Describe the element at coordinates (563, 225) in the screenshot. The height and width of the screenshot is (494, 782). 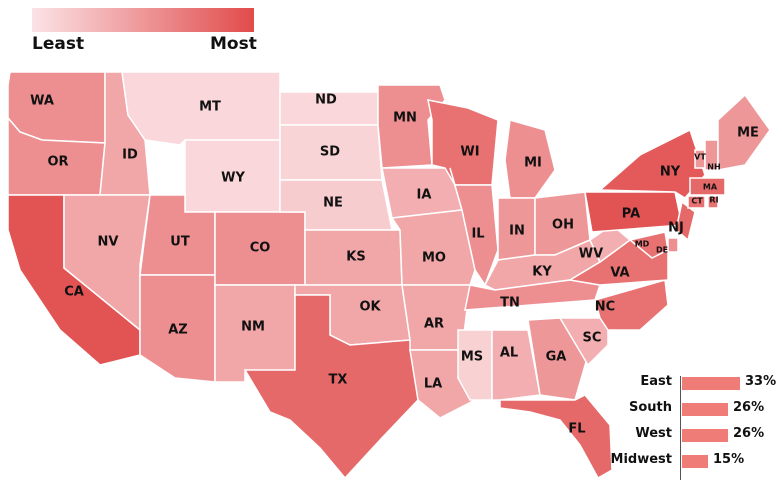
I see `state-label-oh: OH` at that location.